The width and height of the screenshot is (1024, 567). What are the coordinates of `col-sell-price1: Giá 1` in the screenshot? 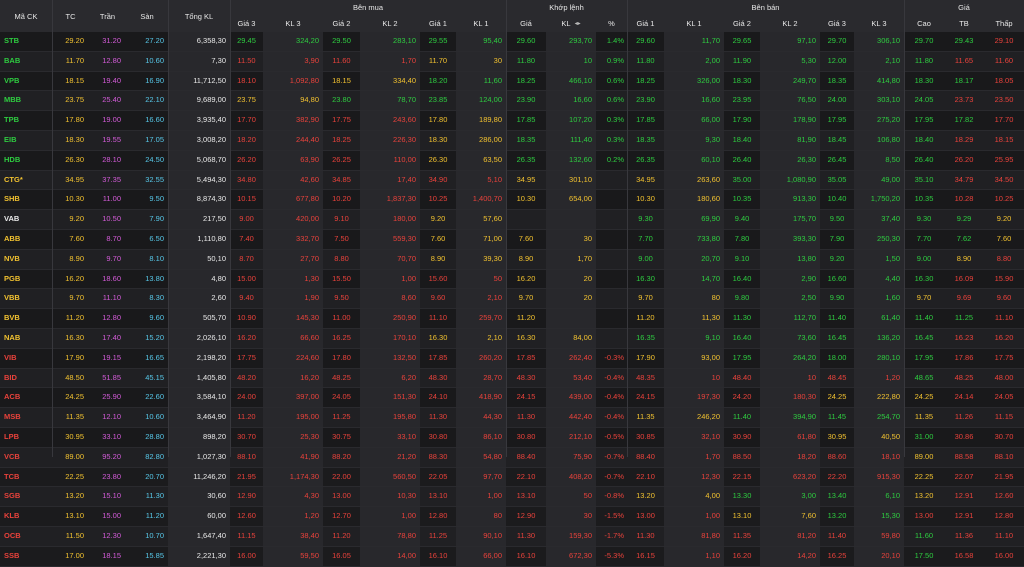 It's located at (645, 23).